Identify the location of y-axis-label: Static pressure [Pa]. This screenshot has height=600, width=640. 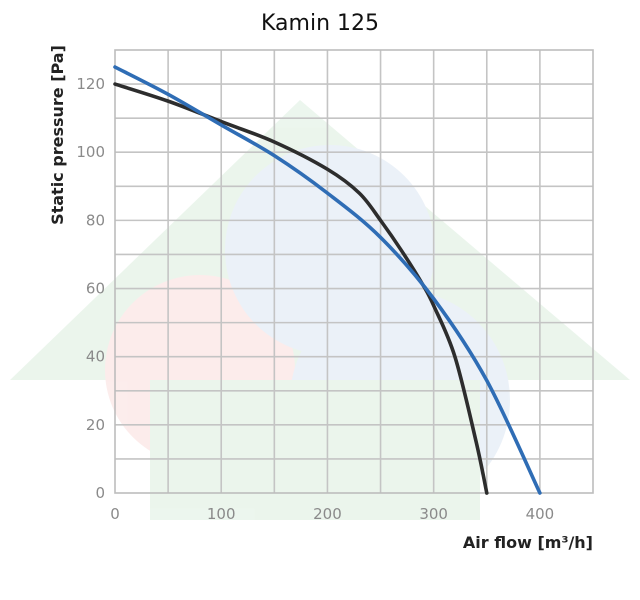
(57, 135).